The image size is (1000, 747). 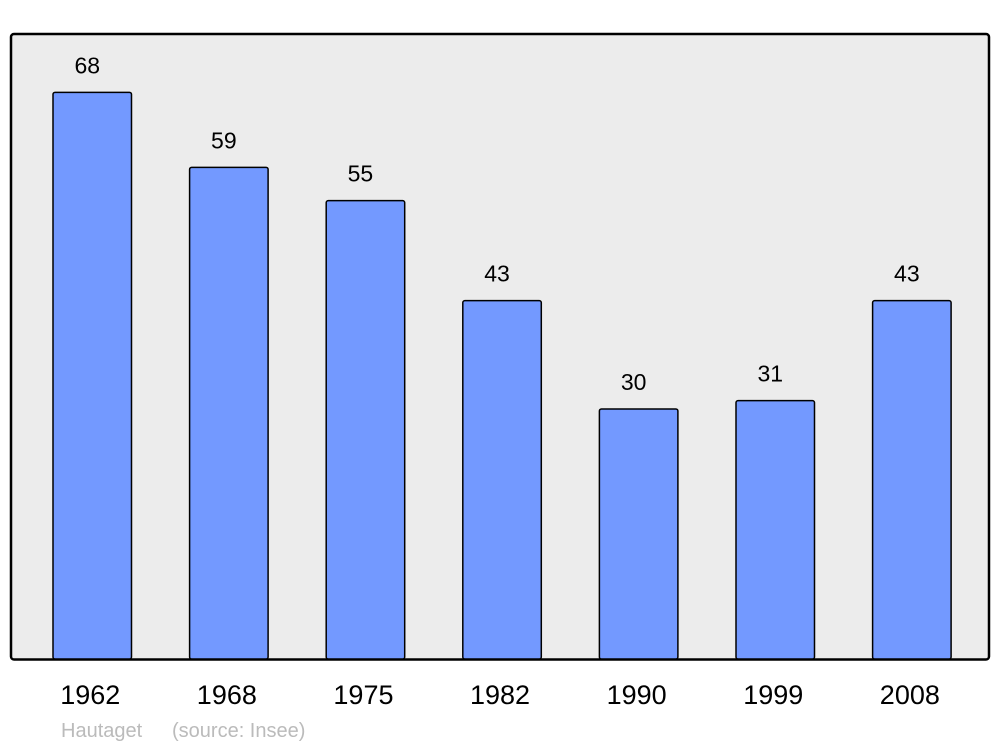 What do you see at coordinates (500, 695) in the screenshot?
I see `x-tick-label-1982: 1982` at bounding box center [500, 695].